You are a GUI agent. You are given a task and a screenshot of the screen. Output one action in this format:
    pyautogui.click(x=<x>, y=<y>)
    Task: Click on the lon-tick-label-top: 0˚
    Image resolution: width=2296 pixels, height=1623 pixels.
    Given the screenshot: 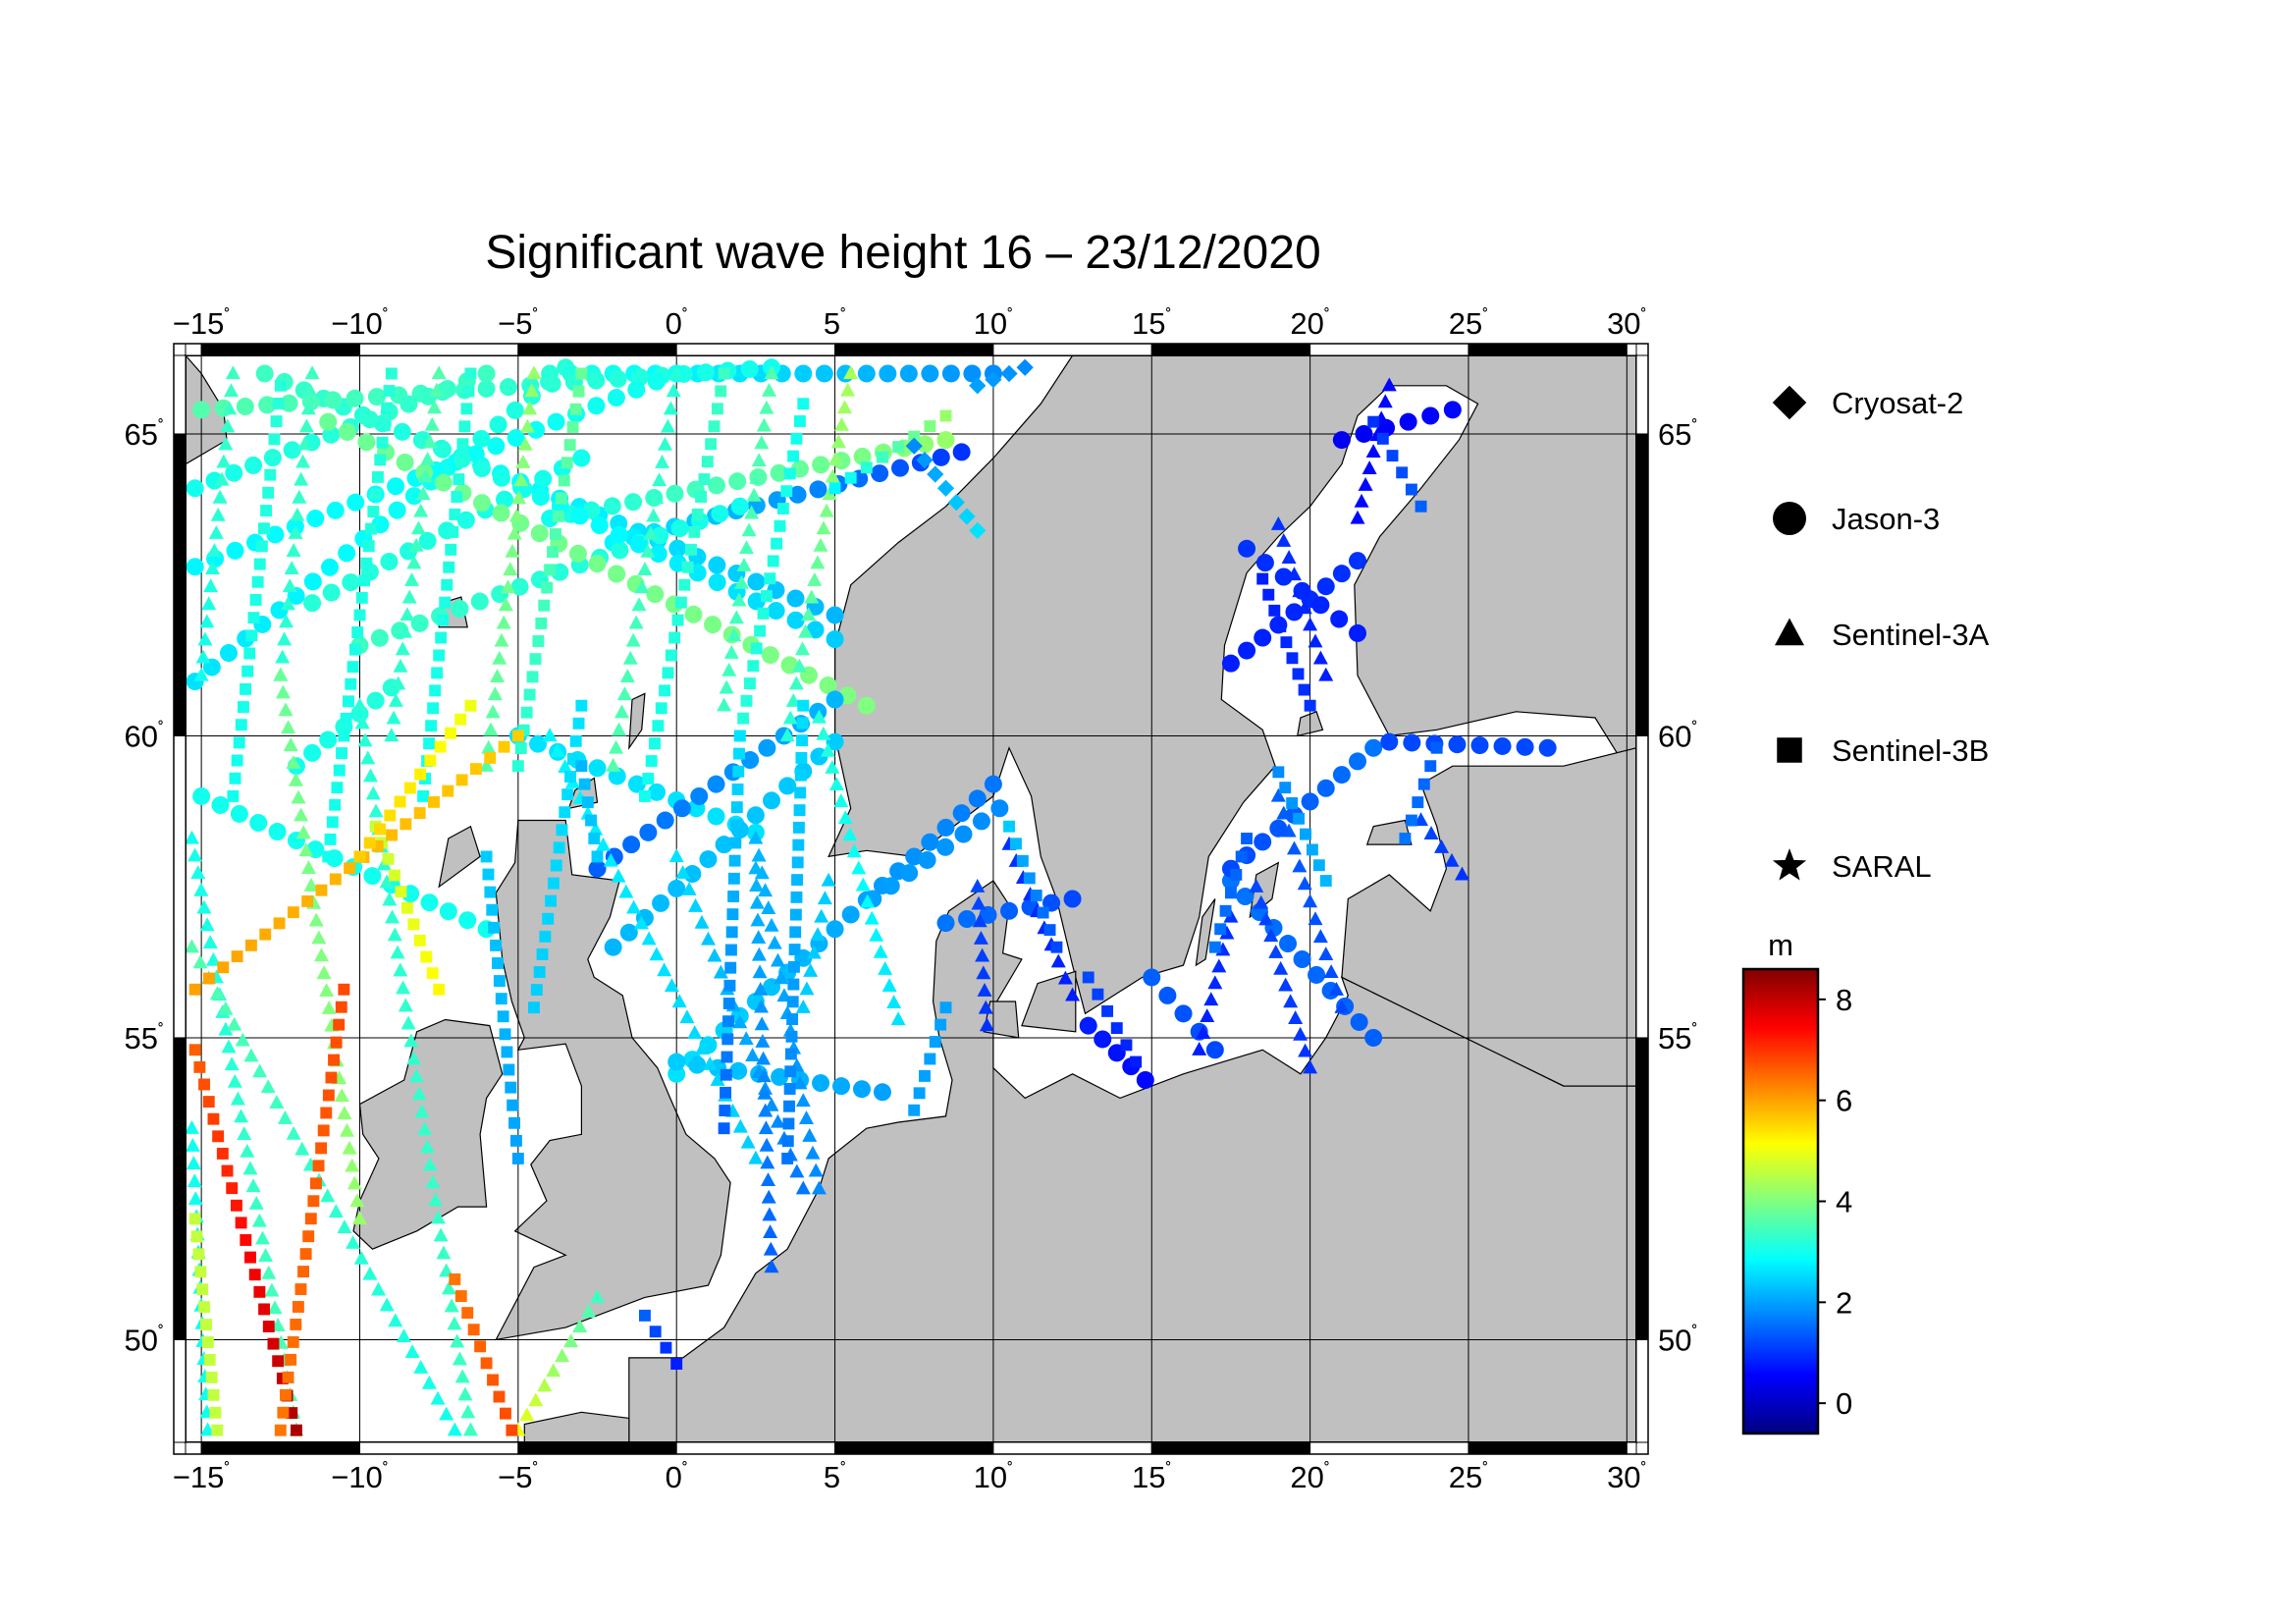 What is the action you would take?
    pyautogui.click(x=677, y=323)
    